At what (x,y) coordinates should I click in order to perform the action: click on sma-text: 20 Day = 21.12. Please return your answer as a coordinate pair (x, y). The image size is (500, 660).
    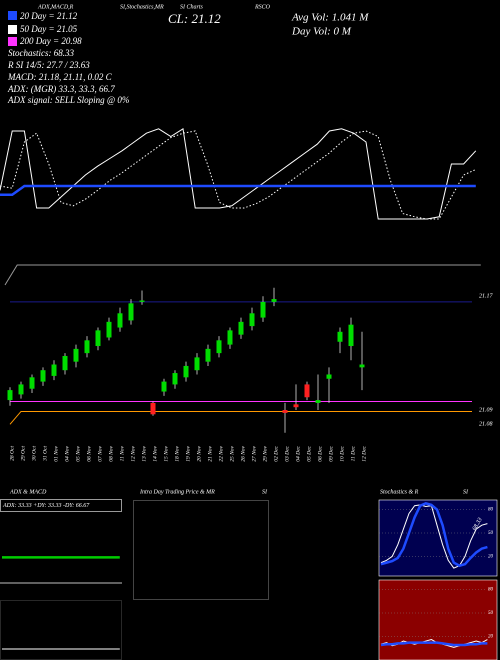
    Looking at the image, I should click on (49, 16).